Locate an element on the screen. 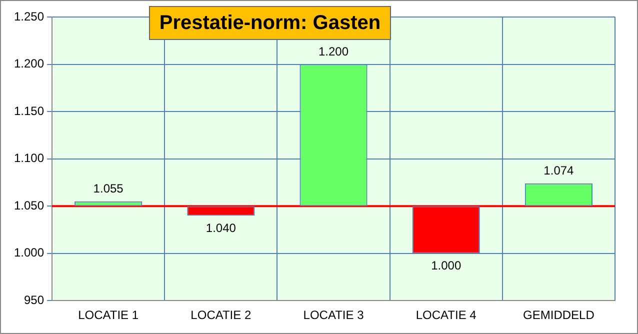 The width and height of the screenshot is (638, 334). data-label: 1.040 is located at coordinates (221, 227).